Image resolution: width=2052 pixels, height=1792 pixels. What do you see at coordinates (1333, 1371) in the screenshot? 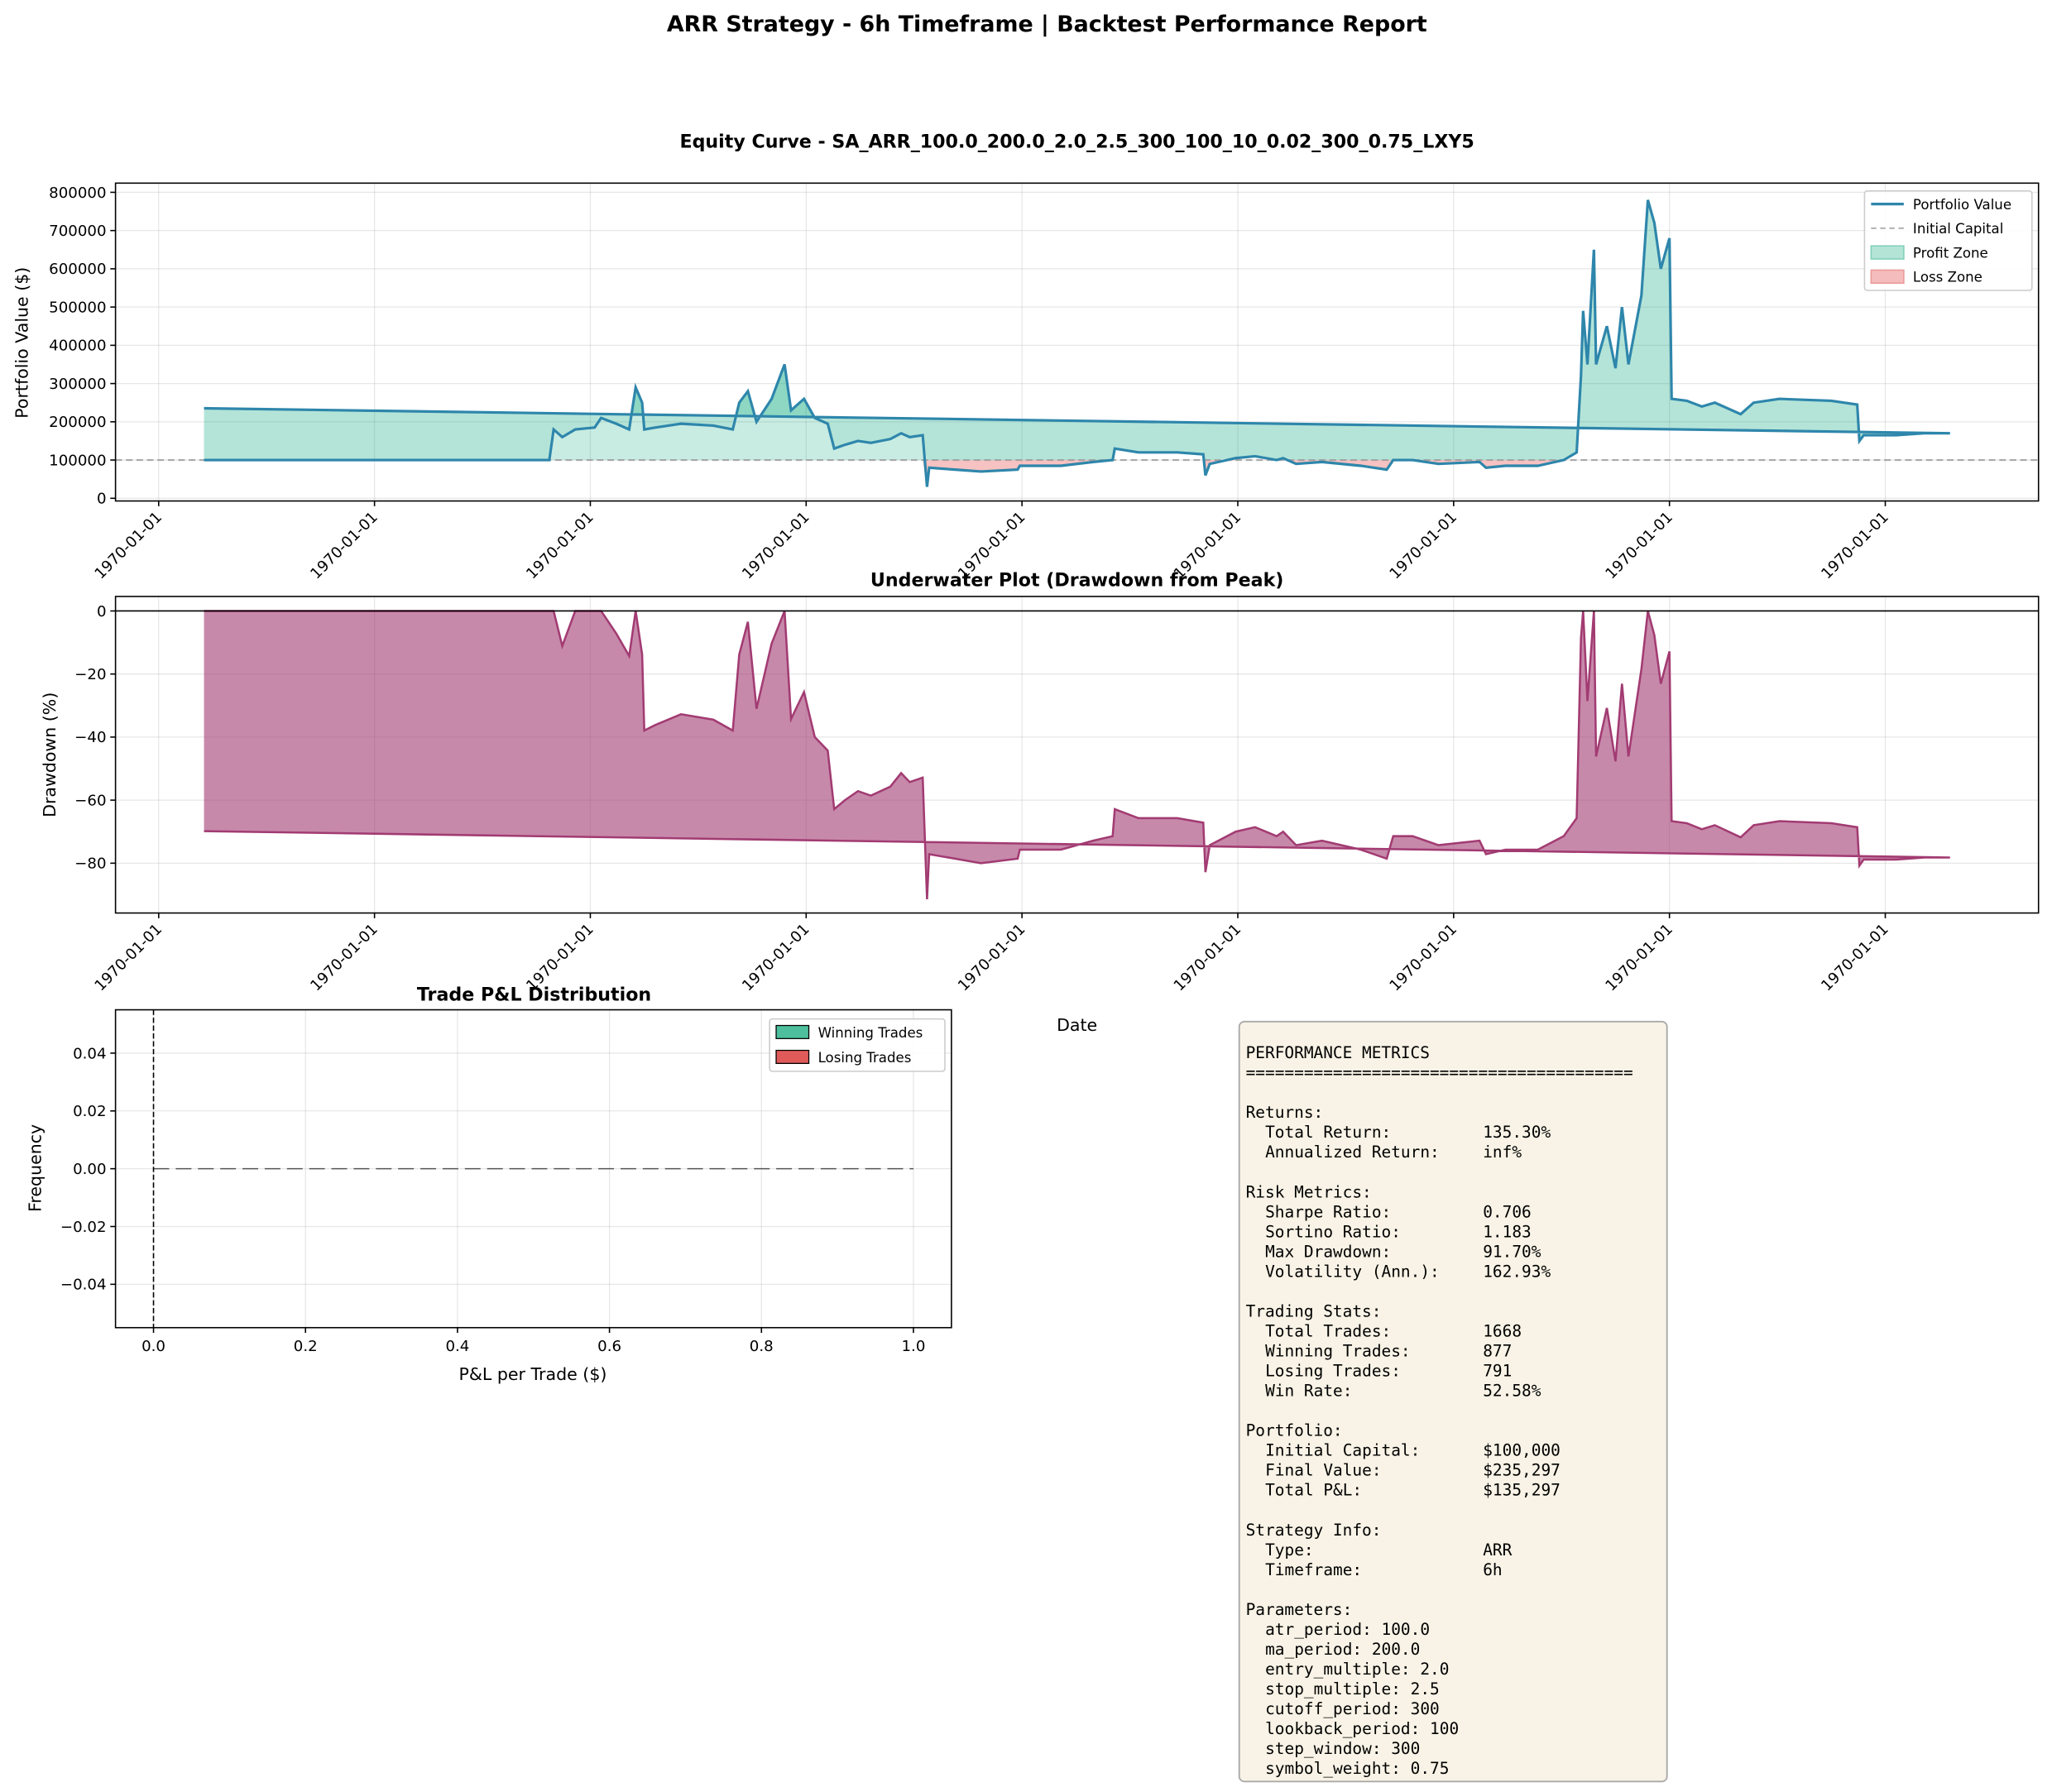
I see `metric-label: Losing Trades:` at bounding box center [1333, 1371].